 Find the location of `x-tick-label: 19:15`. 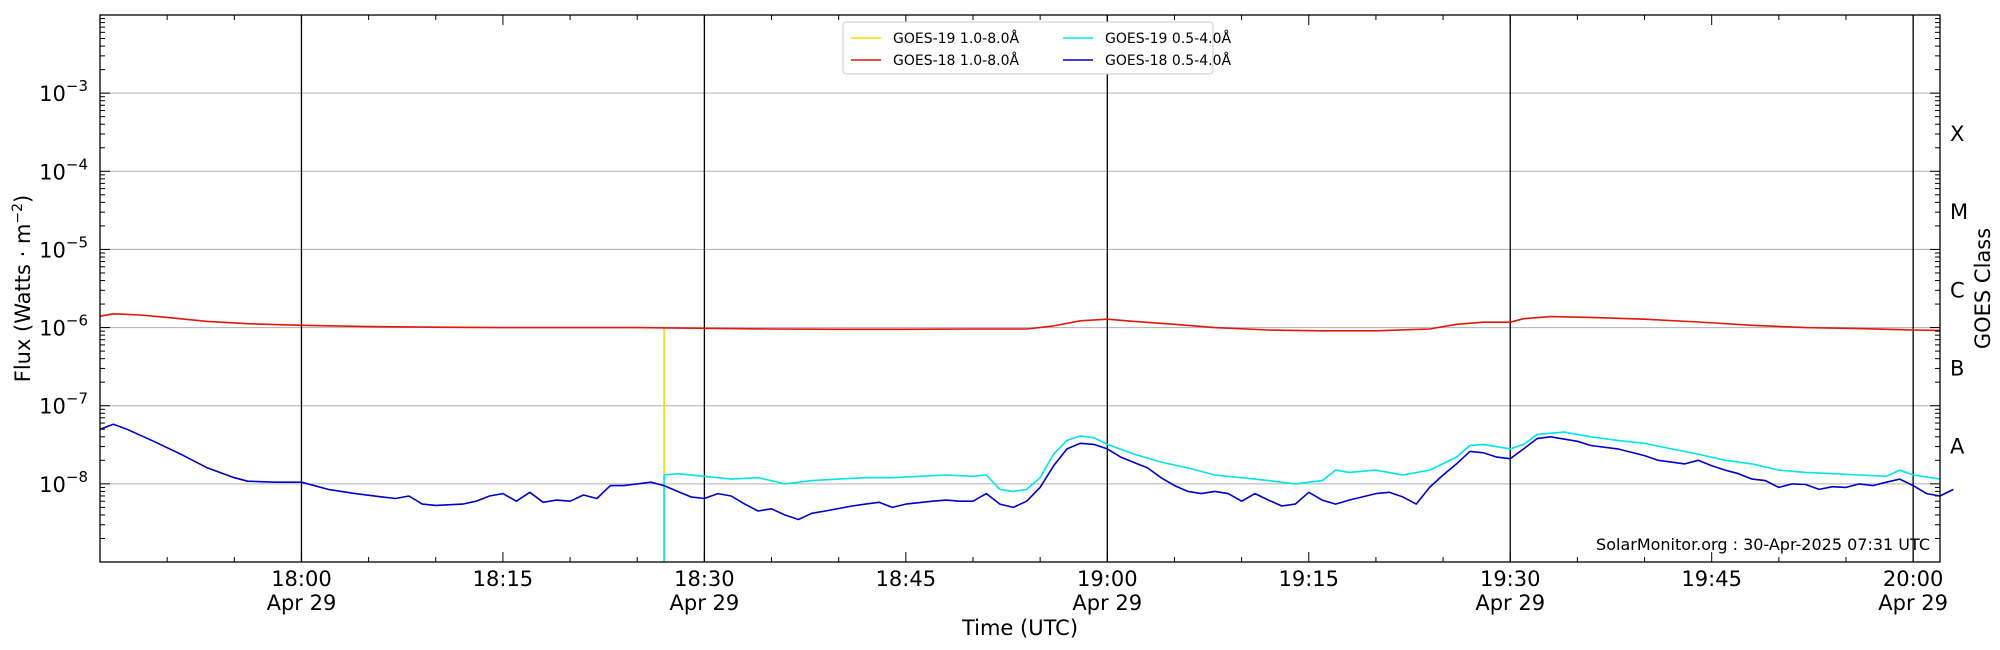

x-tick-label: 19:15 is located at coordinates (1308, 579).